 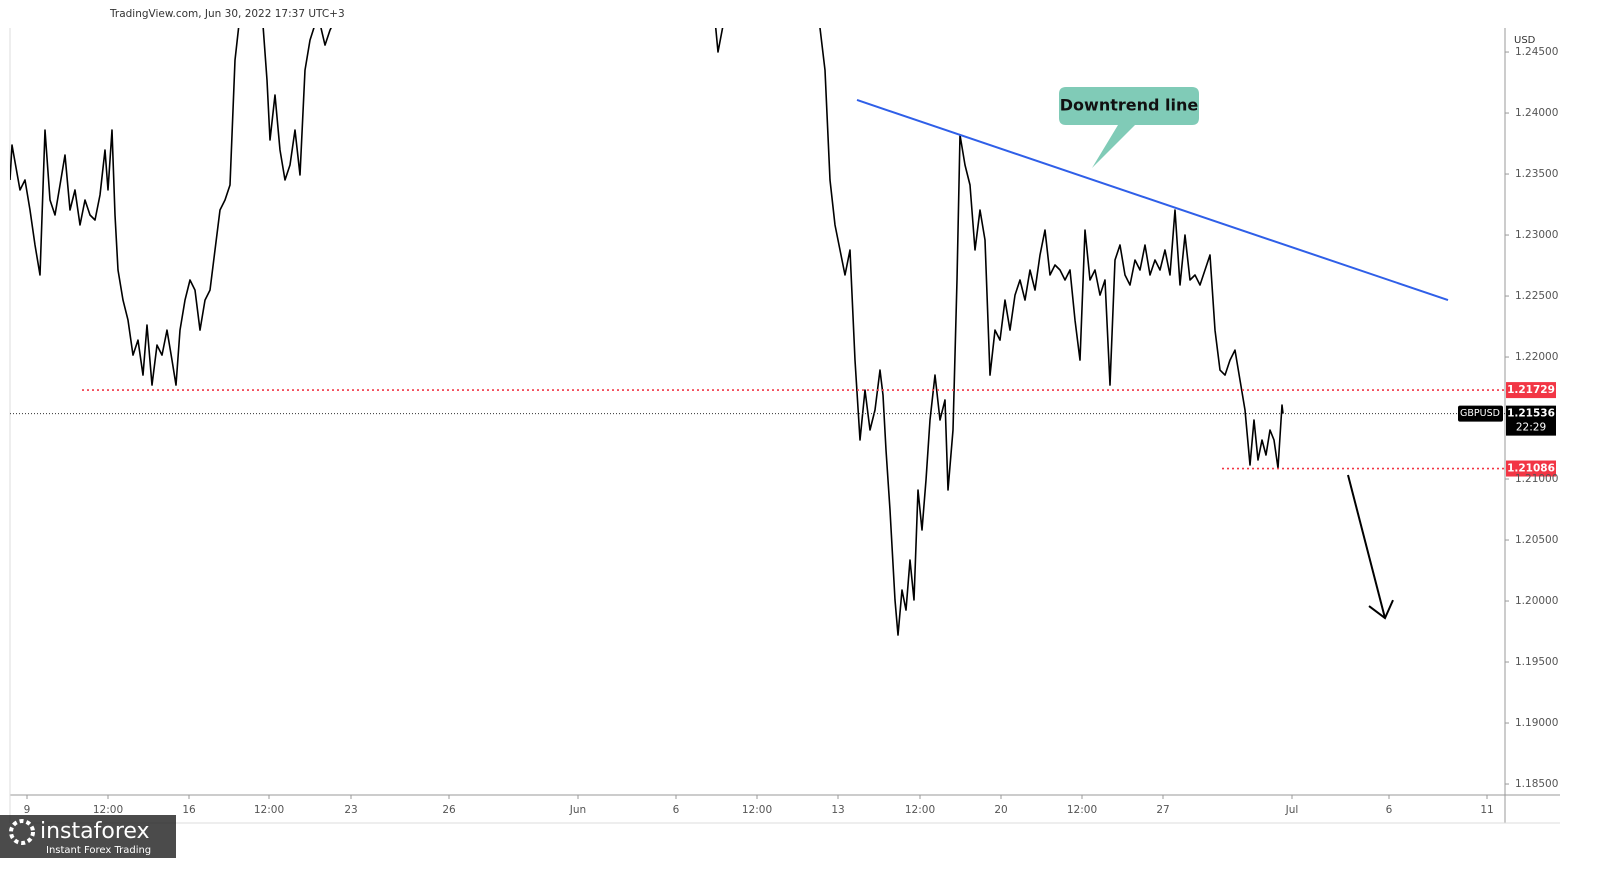 I want to click on symbol-label: GBPUSD, so click(x=1480, y=413).